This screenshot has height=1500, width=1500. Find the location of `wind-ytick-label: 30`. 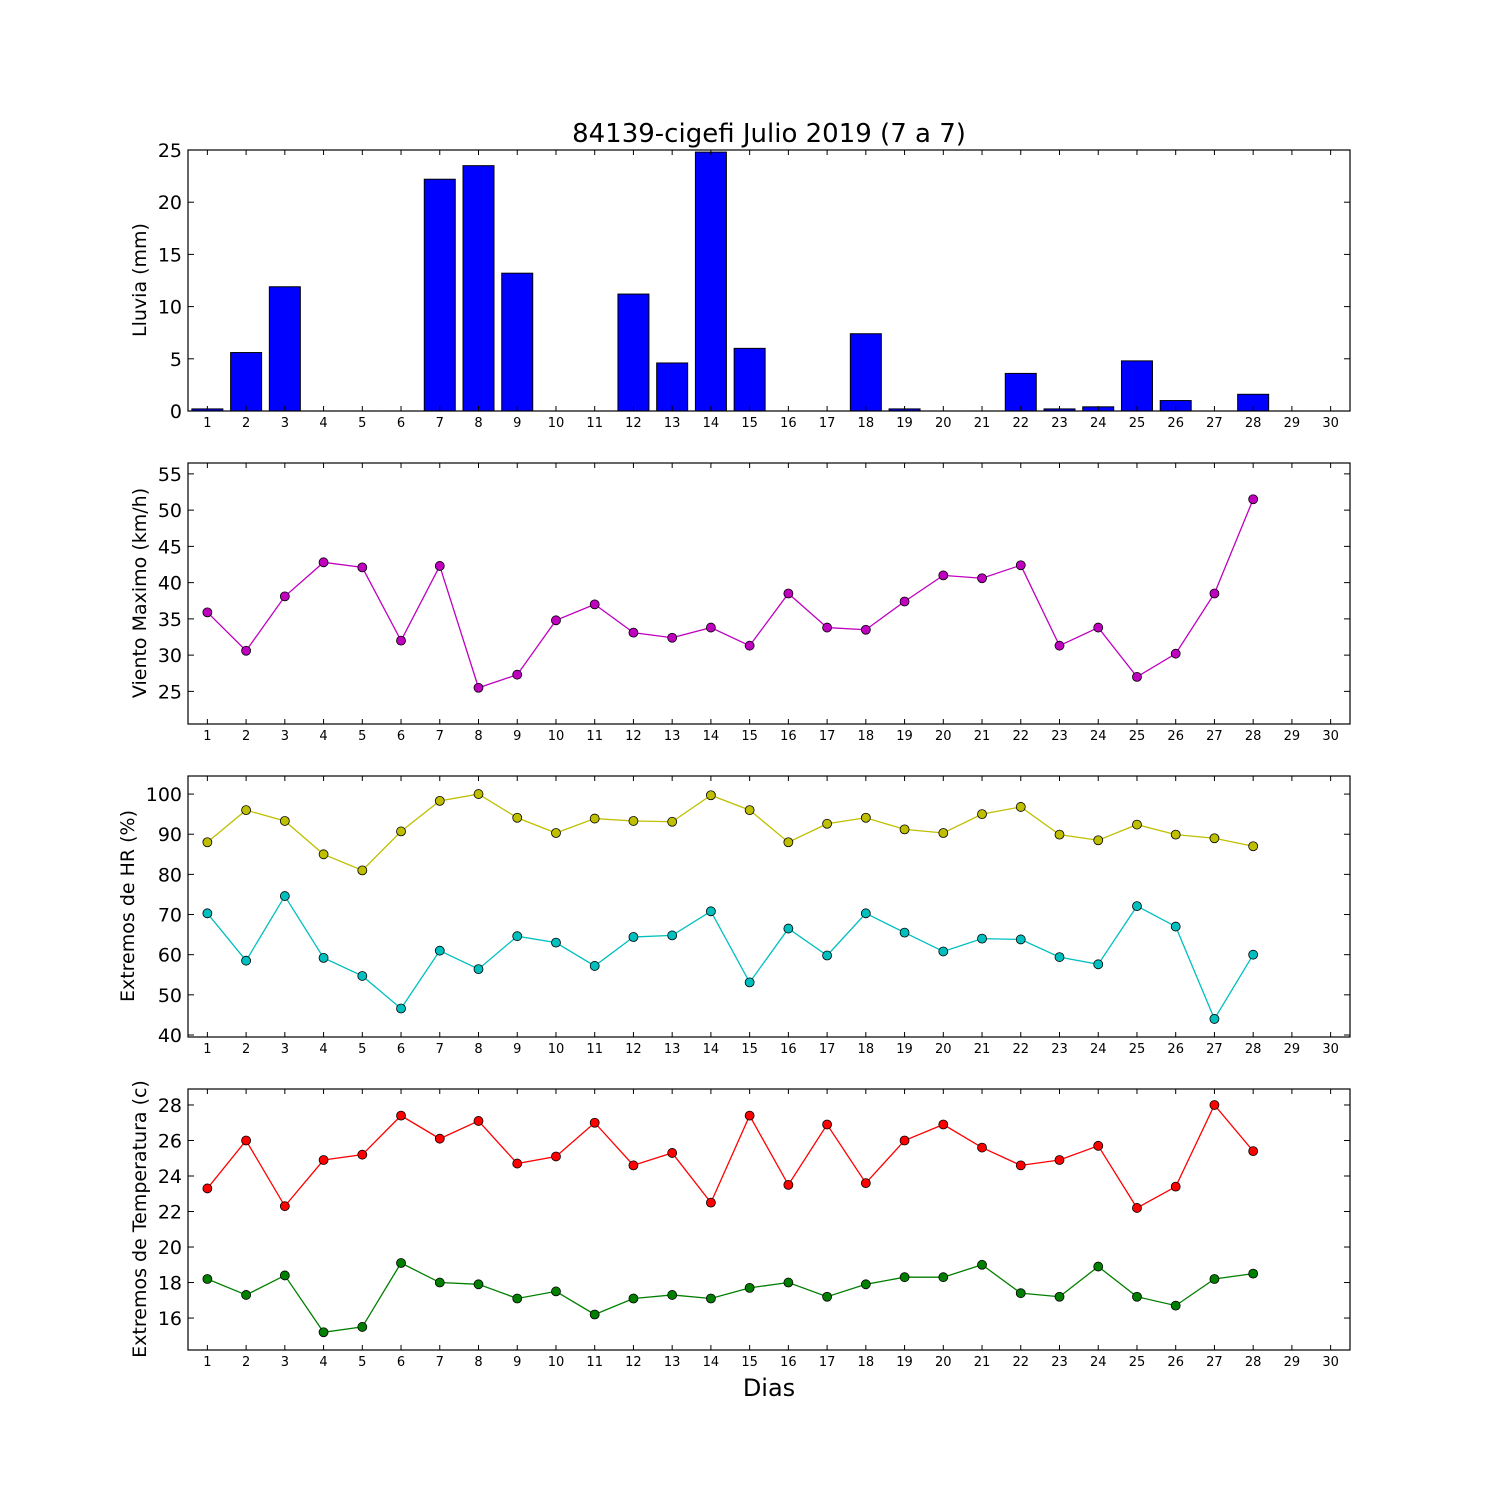

wind-ytick-label: 30 is located at coordinates (170, 656).